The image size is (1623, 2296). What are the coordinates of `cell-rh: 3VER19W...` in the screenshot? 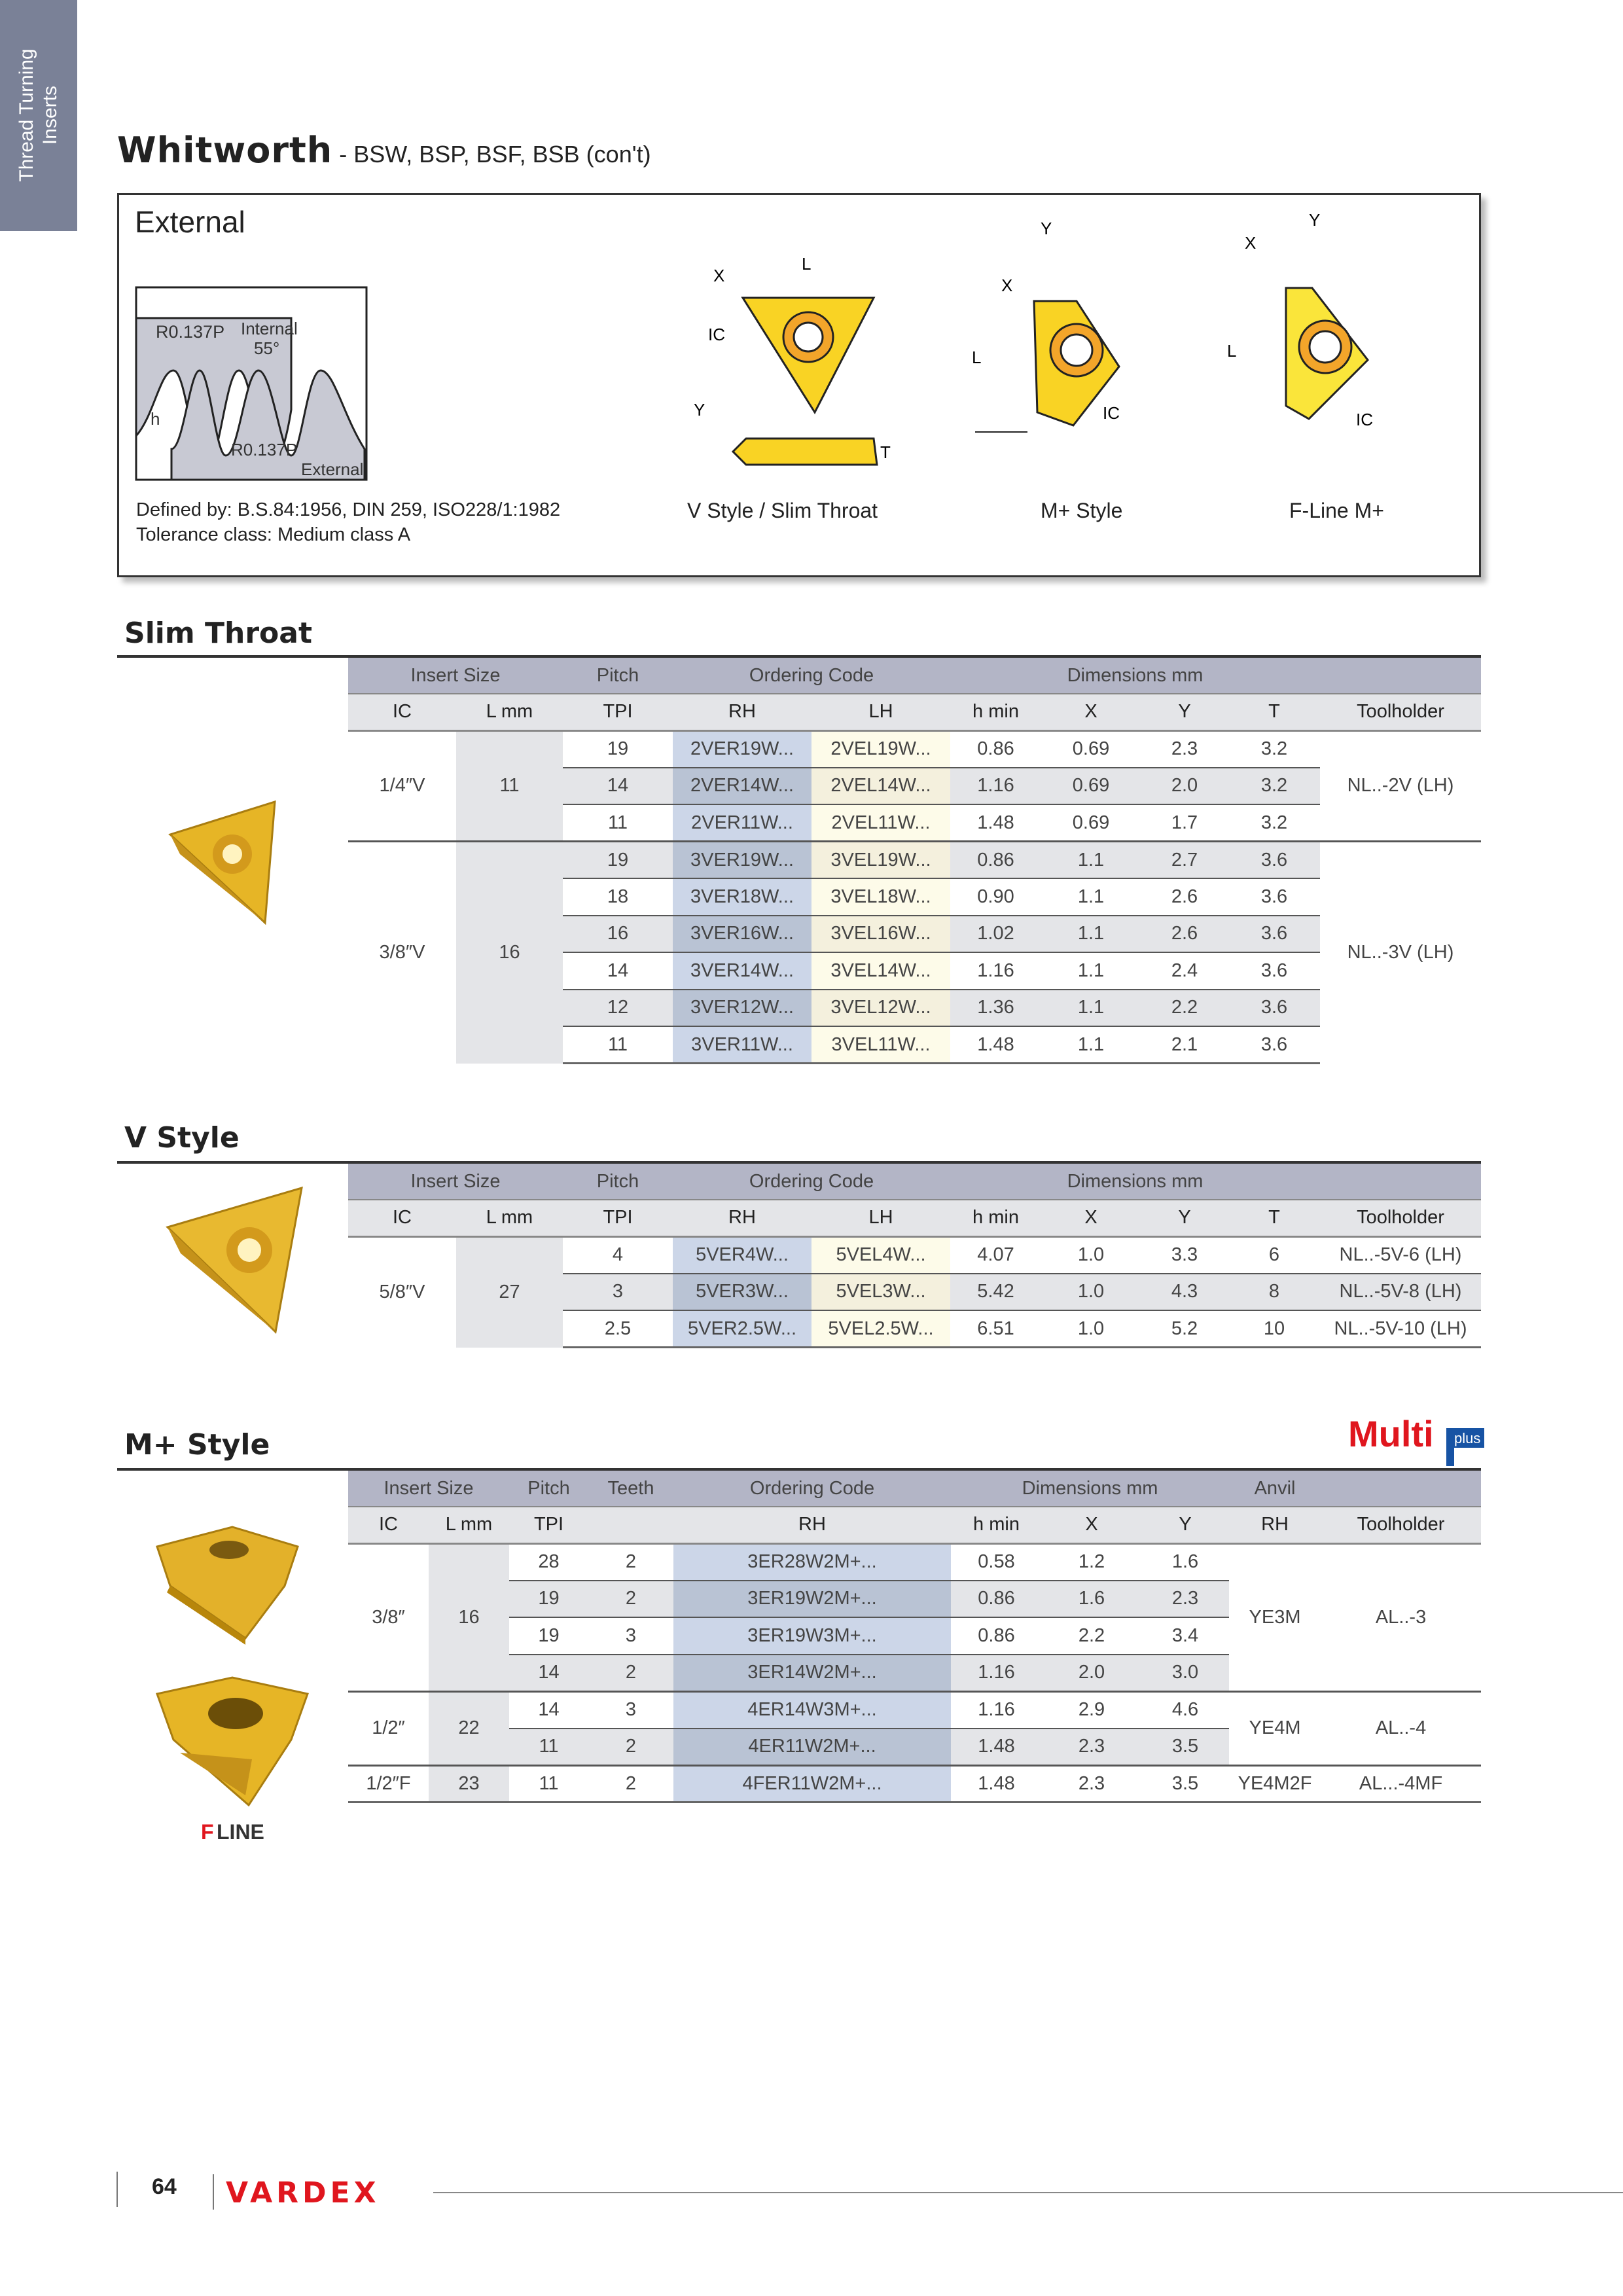 It's located at (742, 859).